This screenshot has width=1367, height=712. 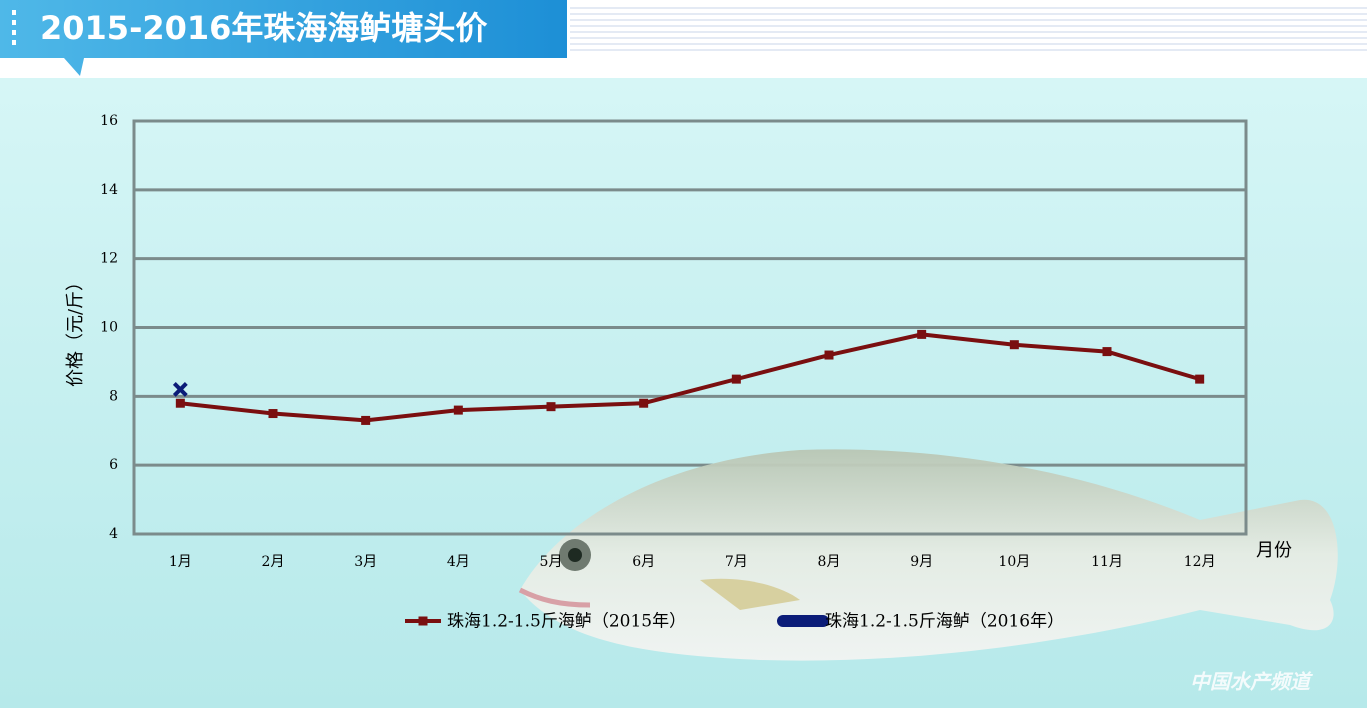 I want to click on x-tick-label: 2月, so click(x=273, y=562).